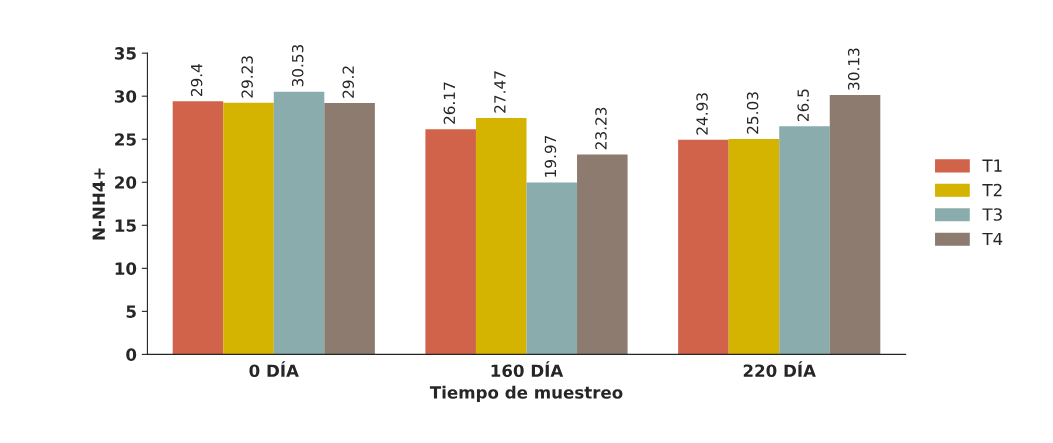 This screenshot has width=1053, height=443. What do you see at coordinates (803, 105) in the screenshot?
I see `data-label: 26.5` at bounding box center [803, 105].